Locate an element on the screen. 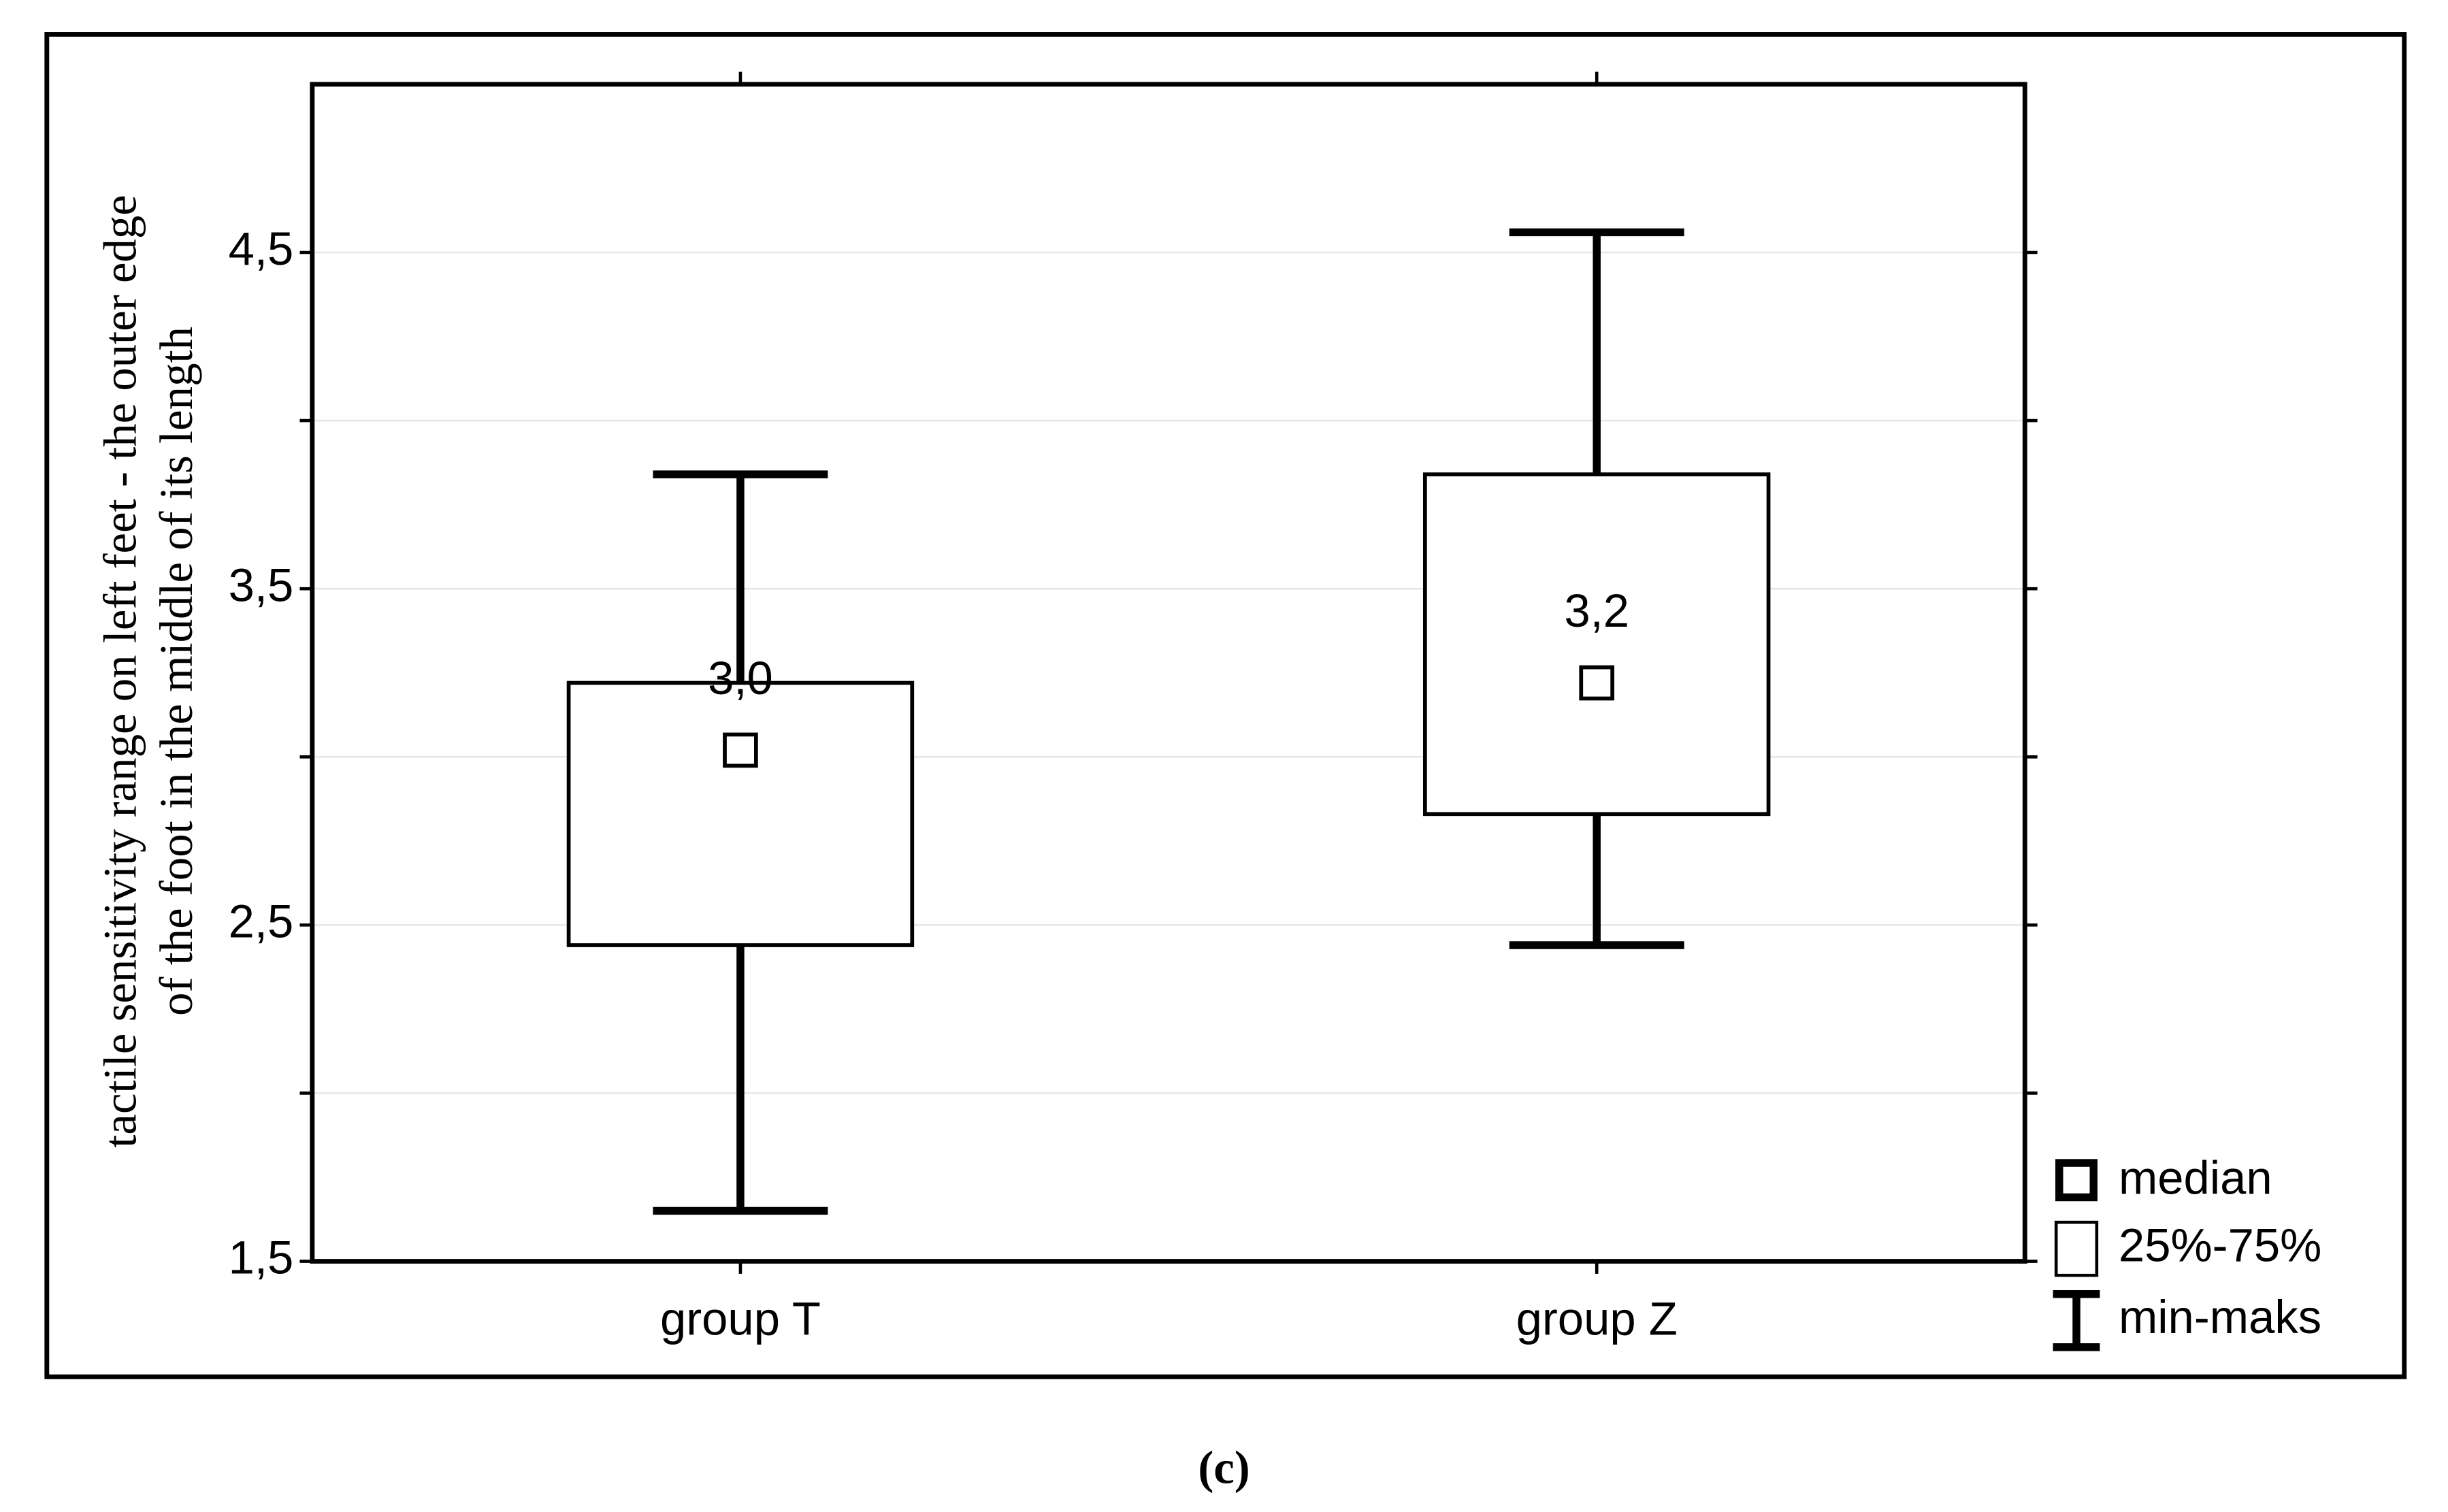  legend-box-icon is located at coordinates (2076, 1248).